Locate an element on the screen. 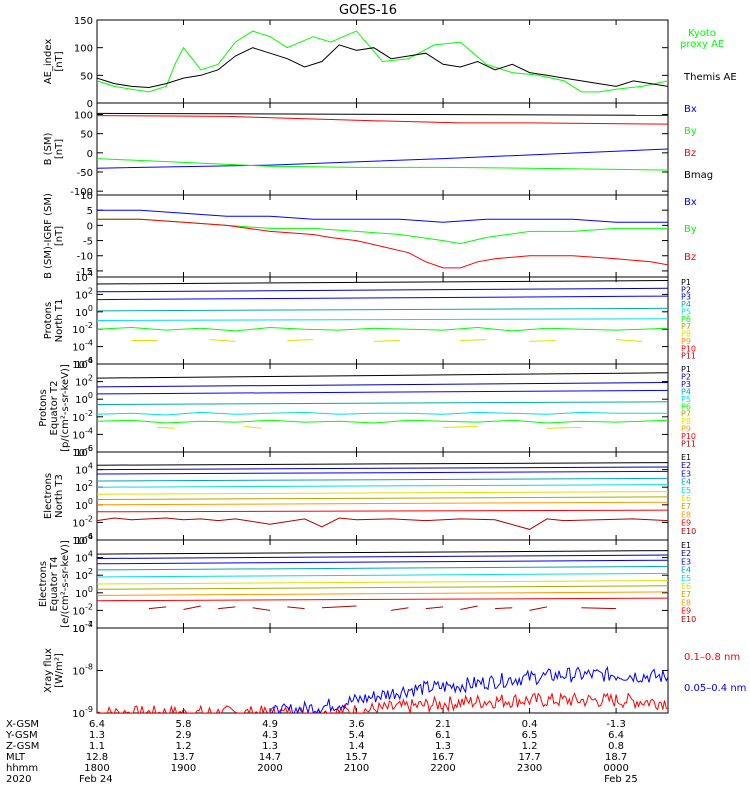 This screenshot has height=800, width=750. series-e6 is located at coordinates (382, 582).